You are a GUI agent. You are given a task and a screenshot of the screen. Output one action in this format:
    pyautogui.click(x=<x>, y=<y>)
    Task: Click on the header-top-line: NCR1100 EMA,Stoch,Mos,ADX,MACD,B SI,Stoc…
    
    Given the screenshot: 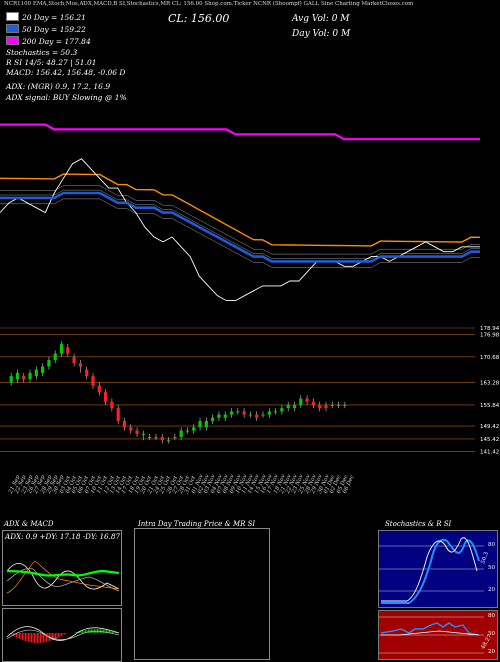 What is the action you would take?
    pyautogui.click(x=208, y=4)
    